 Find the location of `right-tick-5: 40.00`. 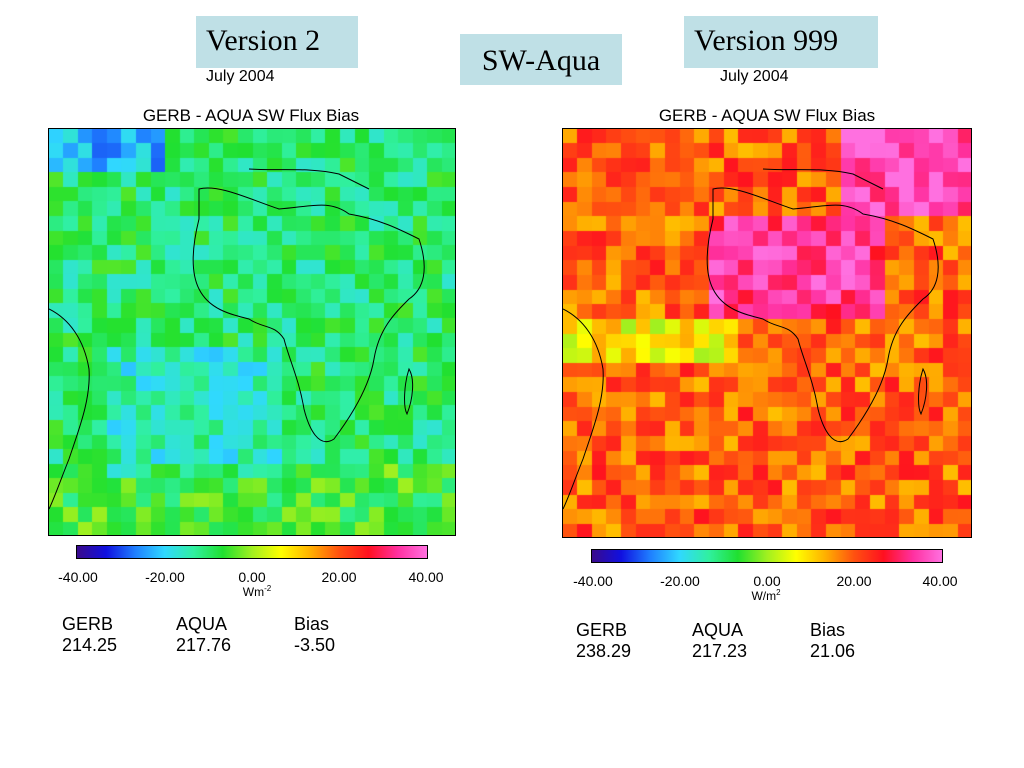

right-tick-5: 40.00 is located at coordinates (940, 581).